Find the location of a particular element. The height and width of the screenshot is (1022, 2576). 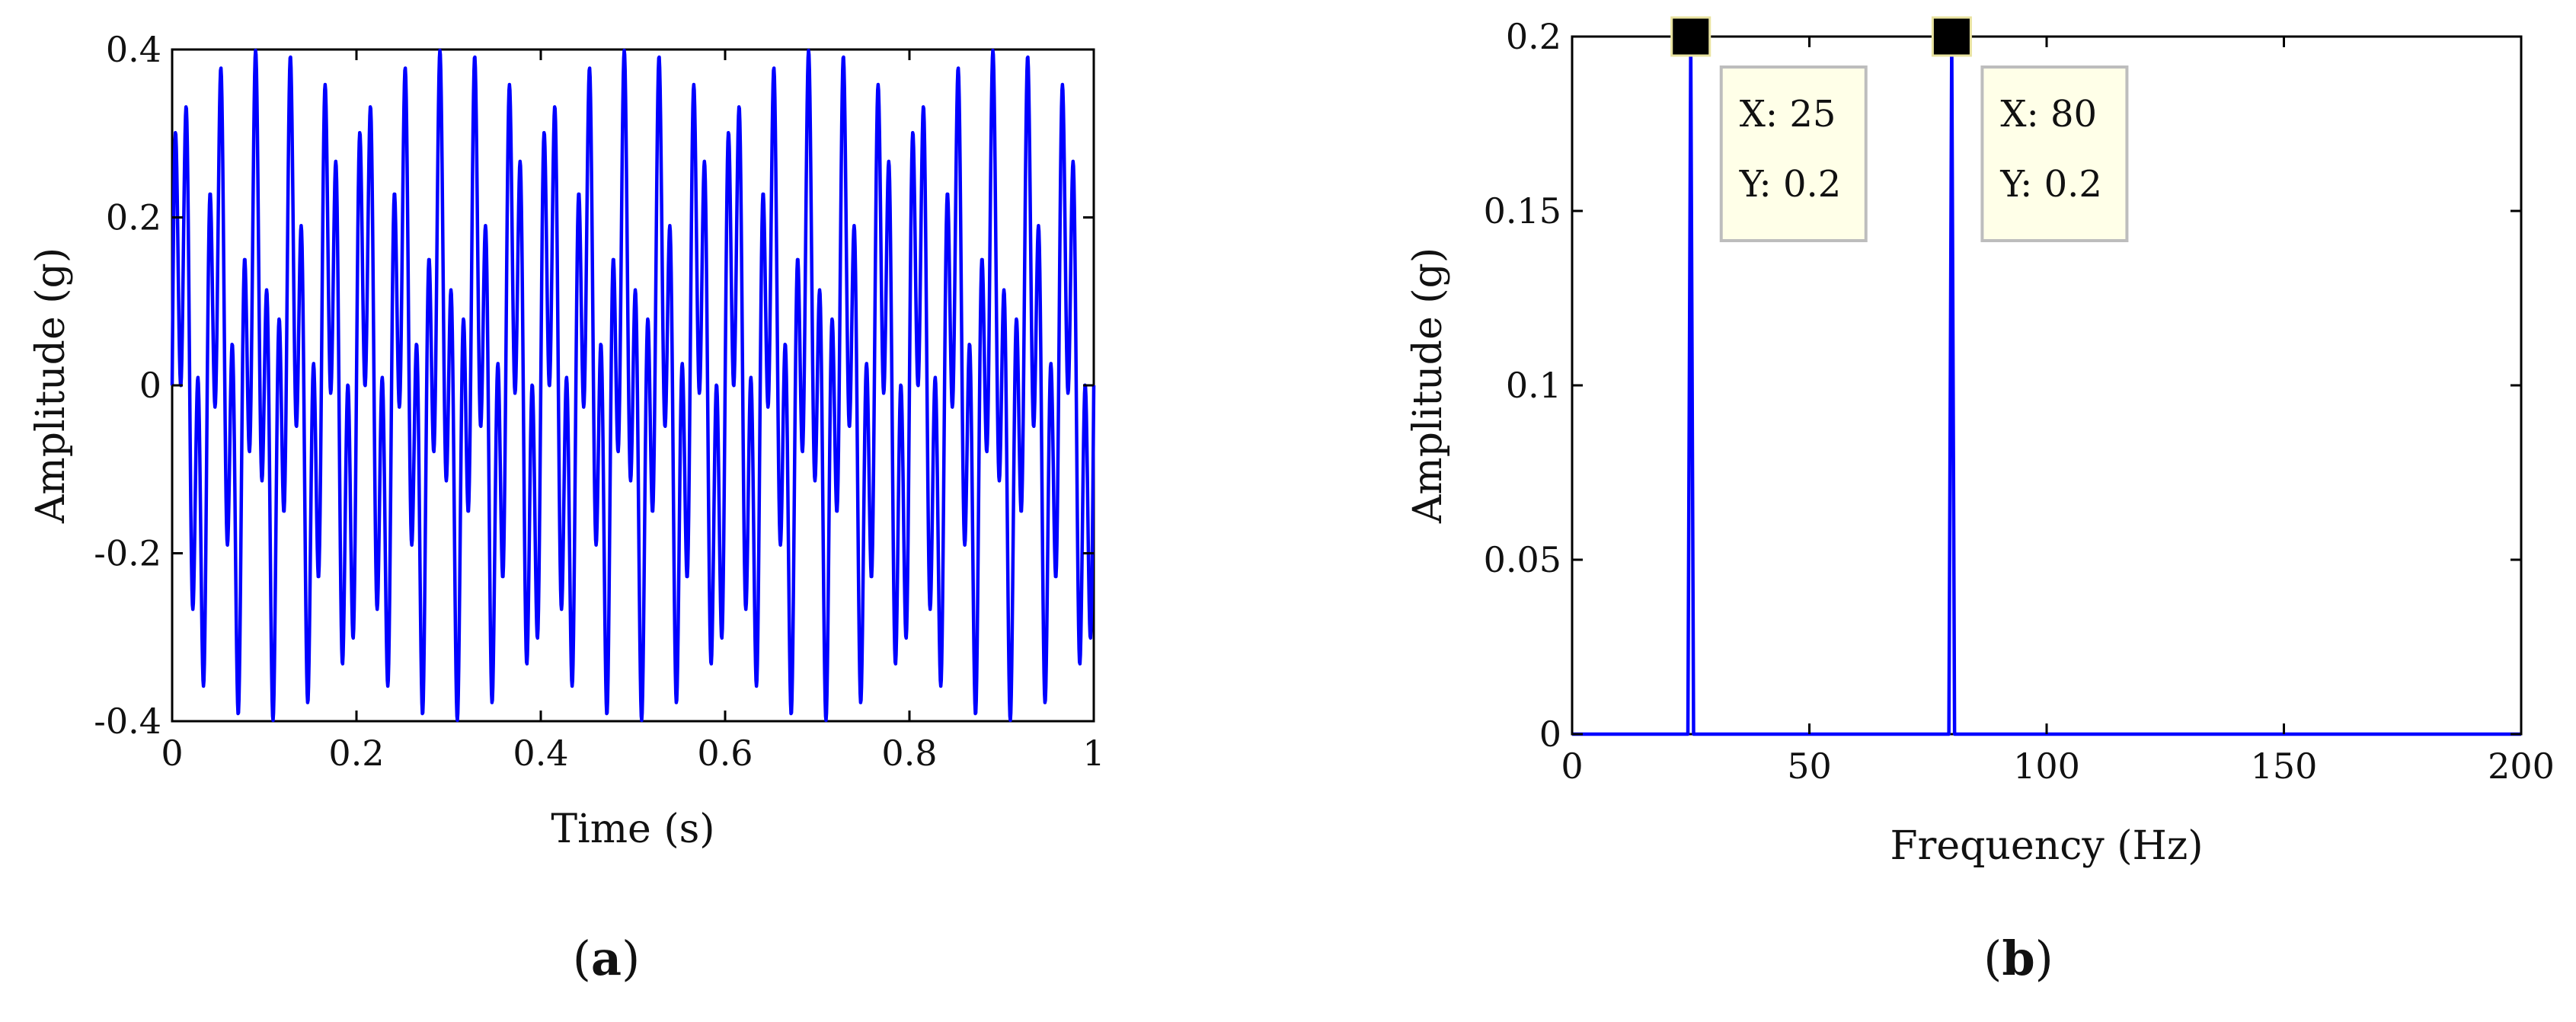

a-x-tick-label: 0.2 is located at coordinates (356, 753).